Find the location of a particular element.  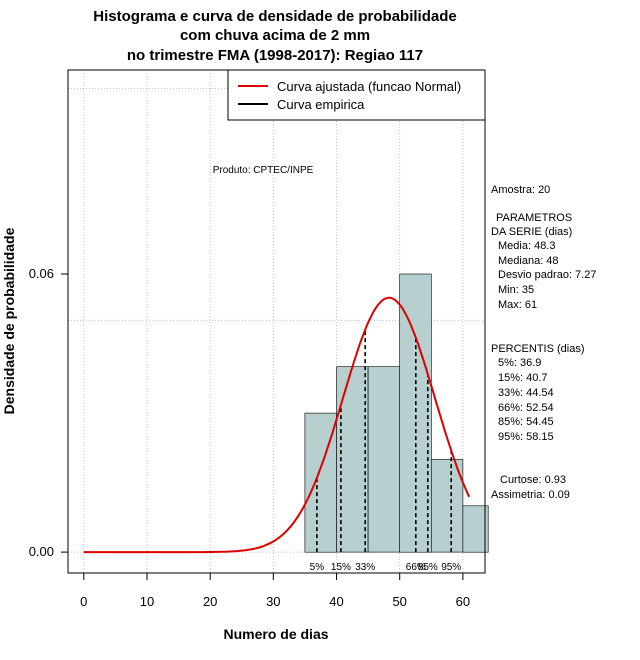

product-annotation: Produto: CPTEC/INPE is located at coordinates (263, 170).